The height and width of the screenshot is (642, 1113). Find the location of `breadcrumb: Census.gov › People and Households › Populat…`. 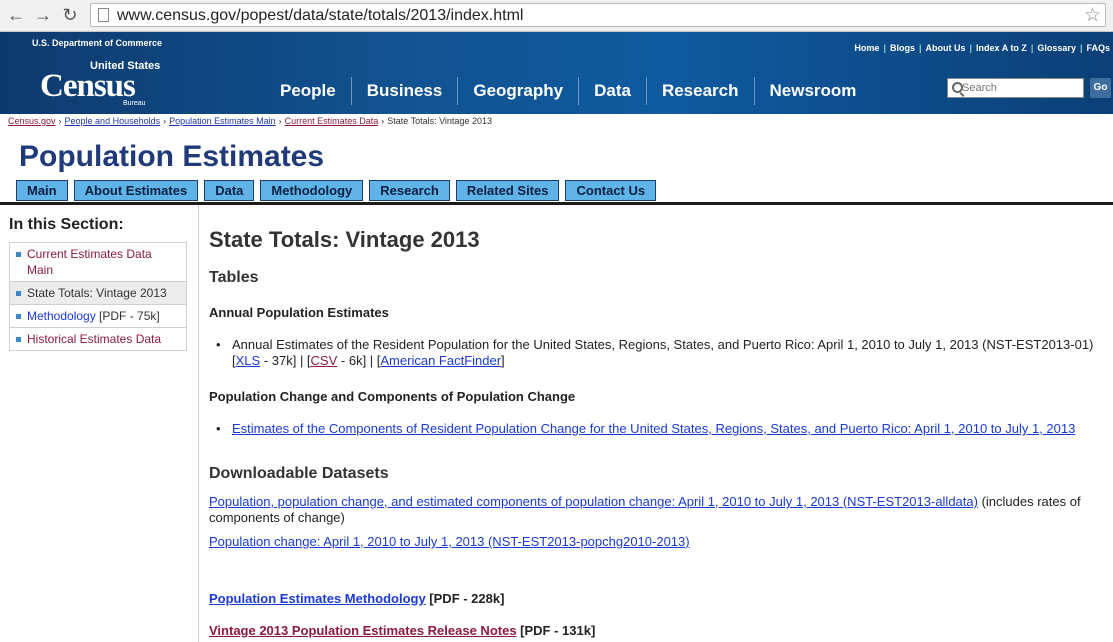

breadcrumb: Census.gov › People and Households › Populat… is located at coordinates (250, 121).